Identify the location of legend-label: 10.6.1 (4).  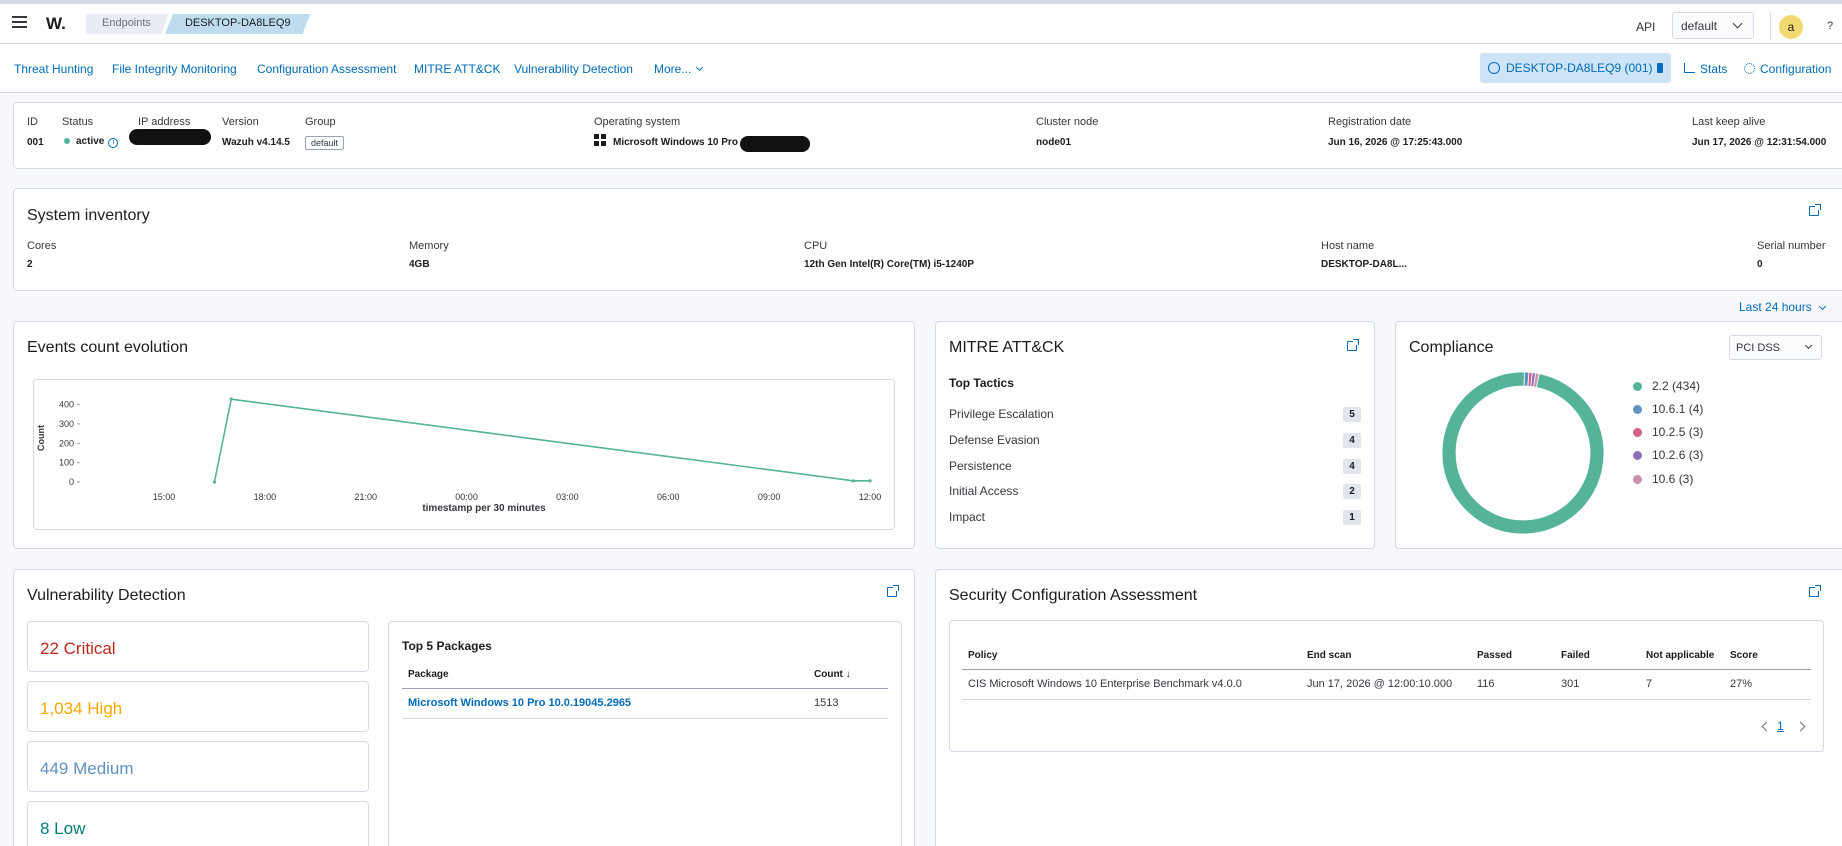
(1678, 409).